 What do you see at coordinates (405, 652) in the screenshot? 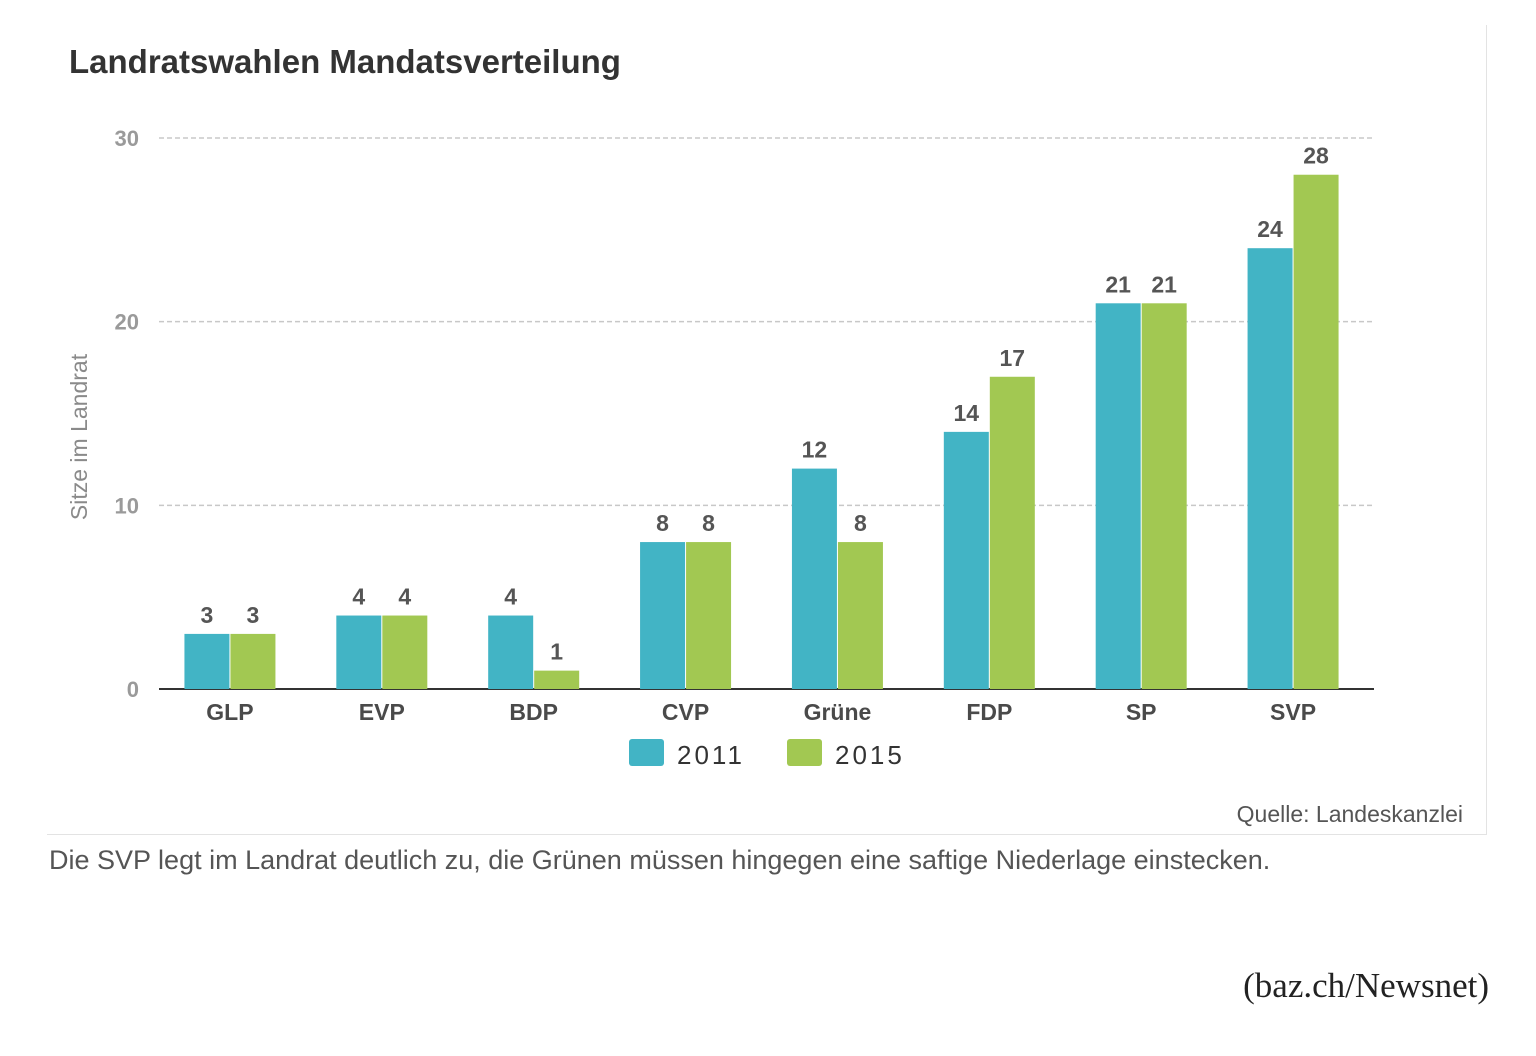
I see `bar-2015-EVP` at bounding box center [405, 652].